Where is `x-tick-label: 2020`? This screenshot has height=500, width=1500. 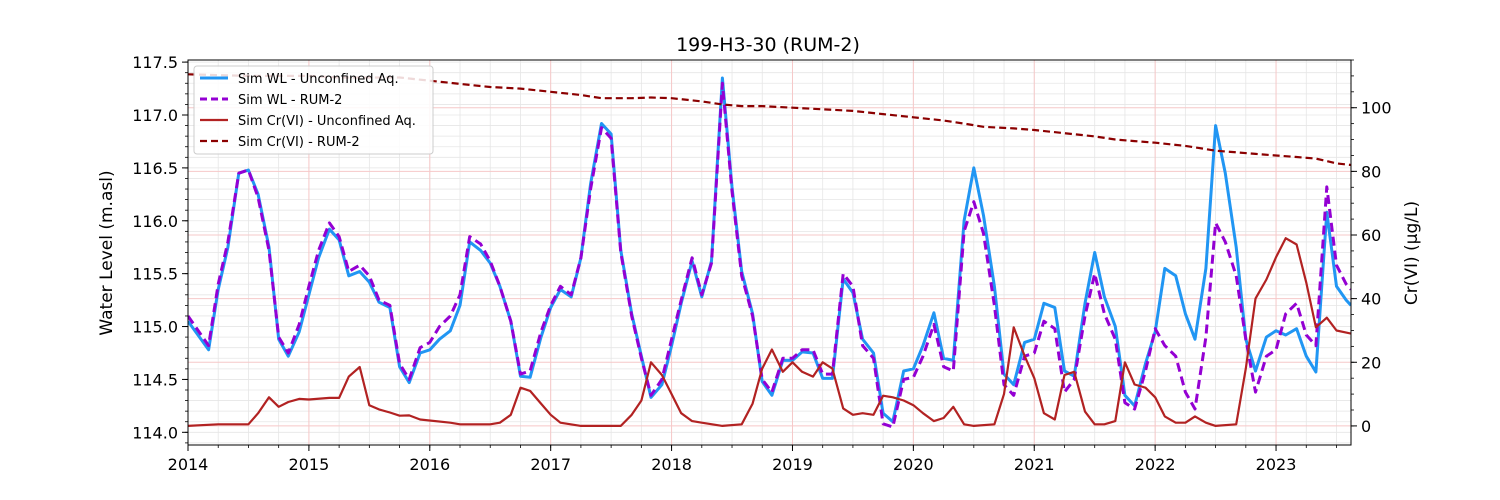 x-tick-label: 2020 is located at coordinates (913, 464).